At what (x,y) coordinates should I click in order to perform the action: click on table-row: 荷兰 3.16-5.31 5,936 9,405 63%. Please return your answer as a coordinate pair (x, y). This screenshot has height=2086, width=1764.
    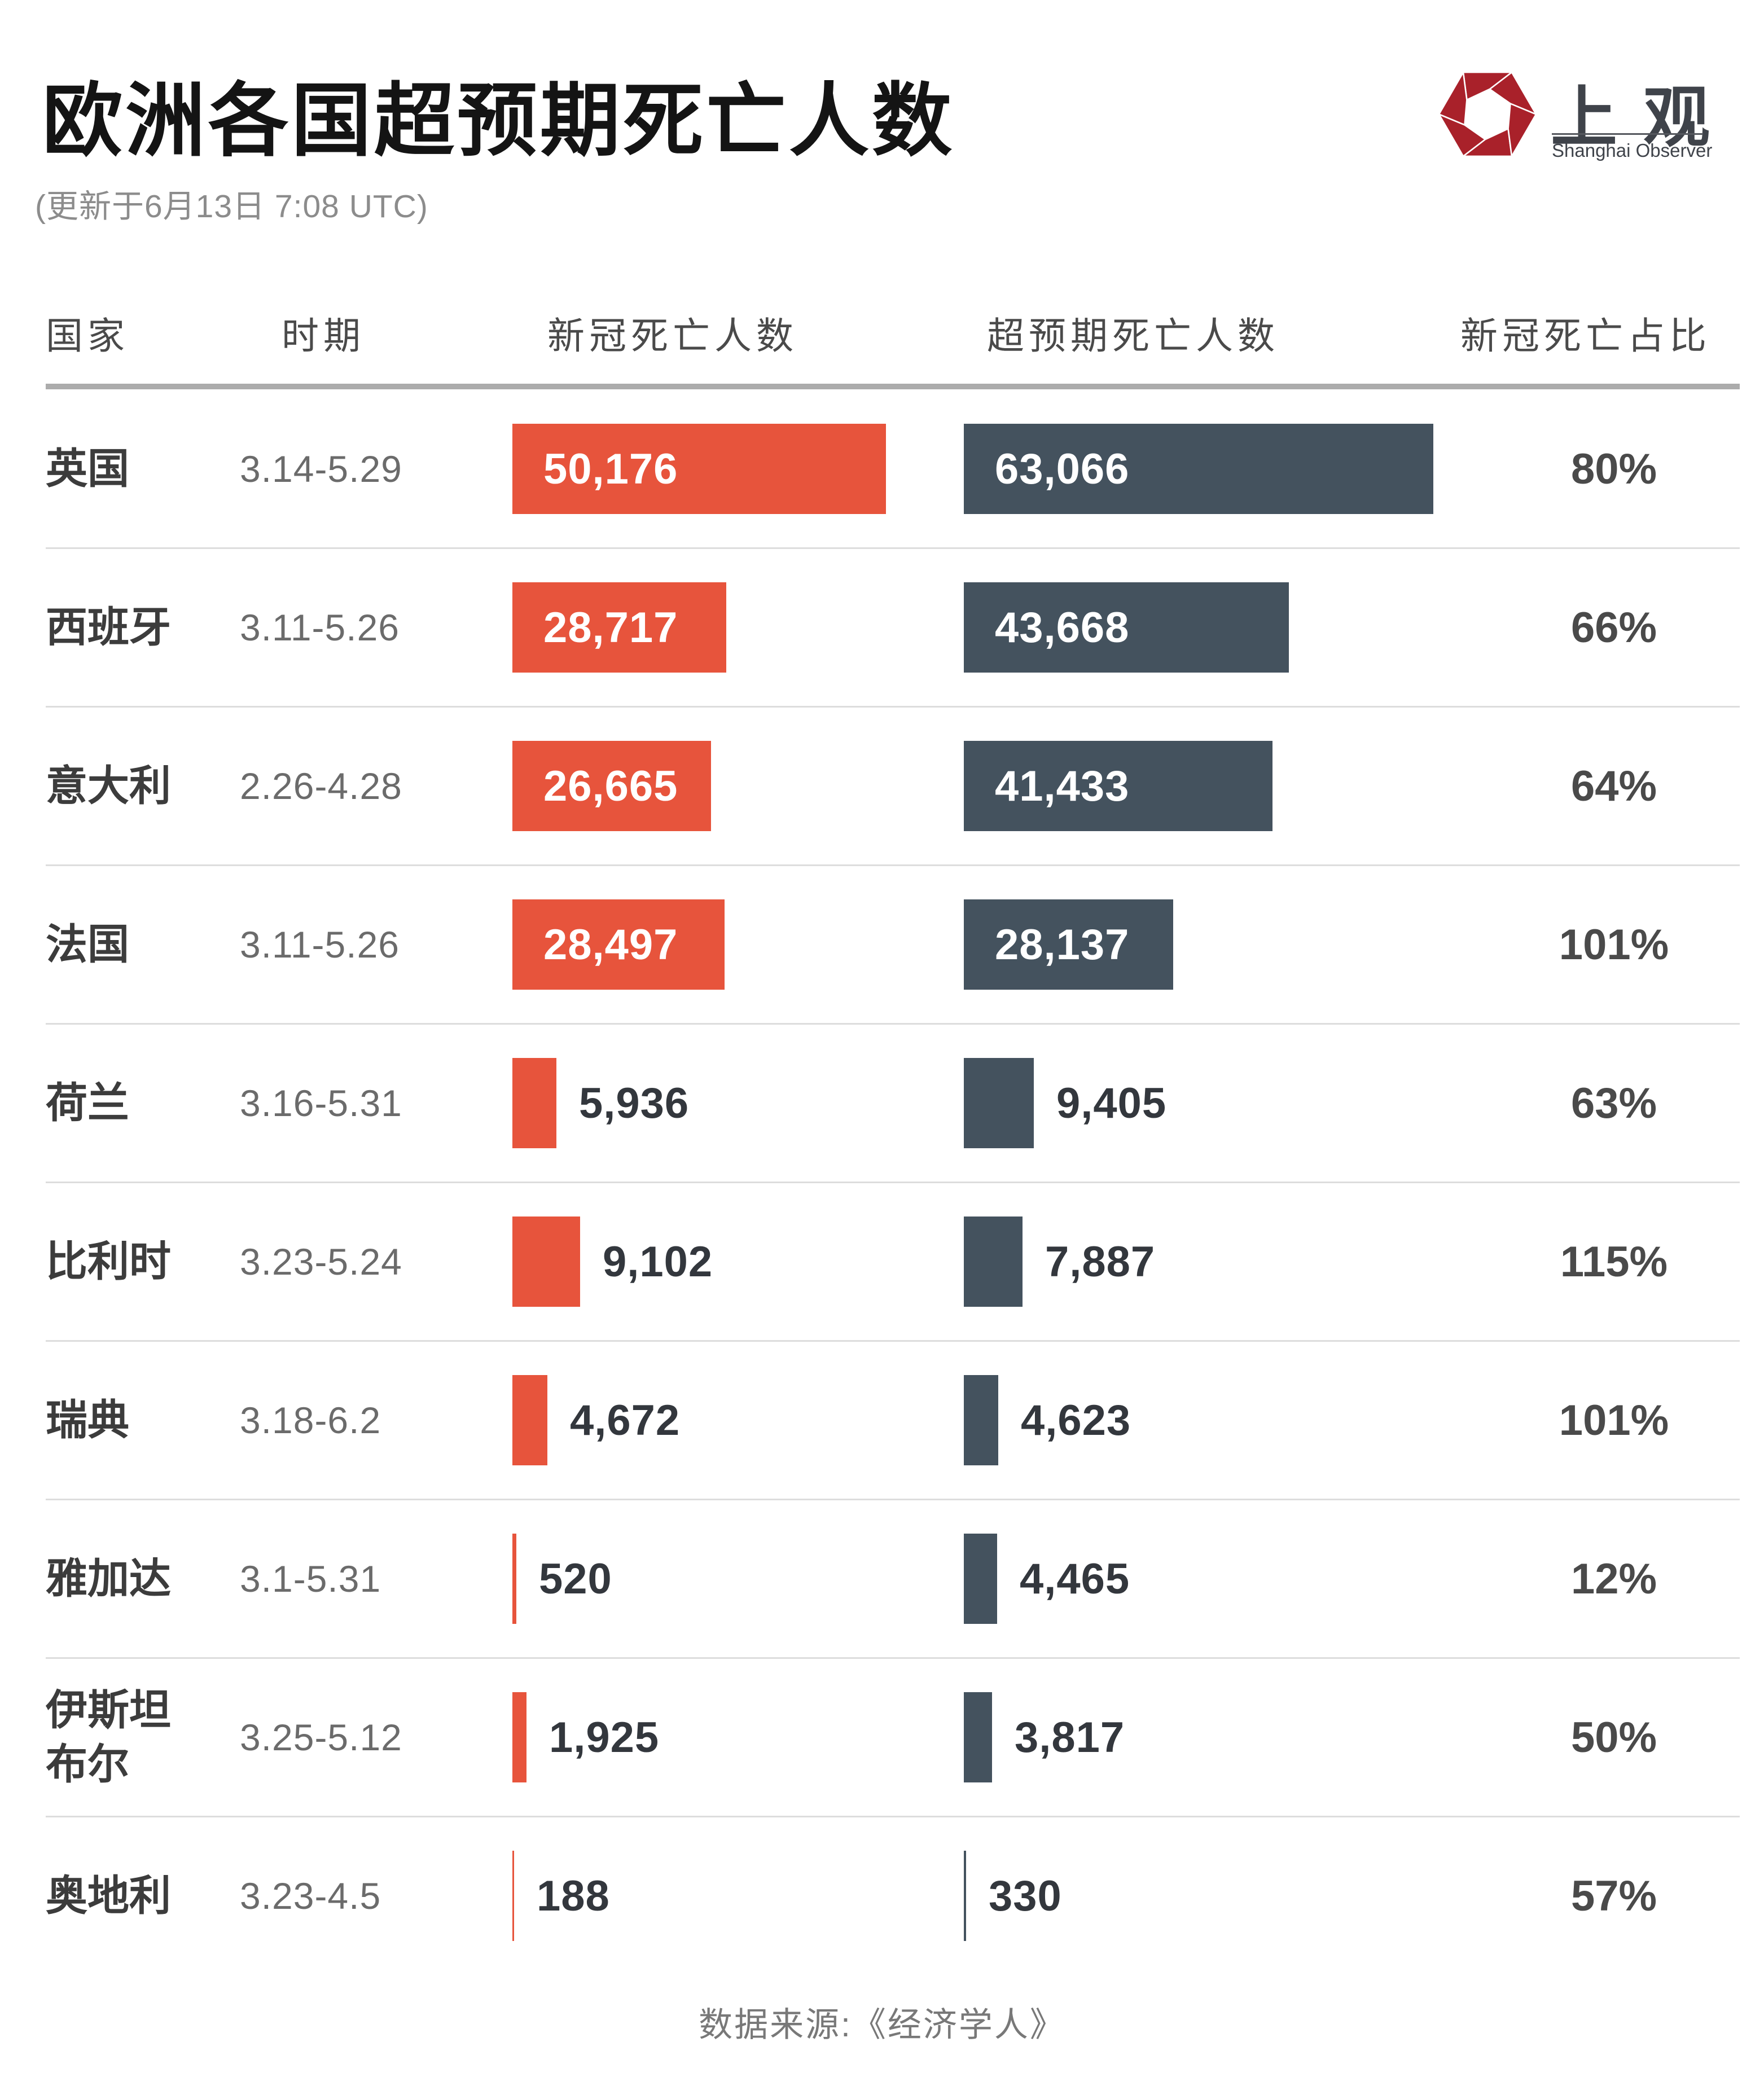
    Looking at the image, I should click on (893, 1104).